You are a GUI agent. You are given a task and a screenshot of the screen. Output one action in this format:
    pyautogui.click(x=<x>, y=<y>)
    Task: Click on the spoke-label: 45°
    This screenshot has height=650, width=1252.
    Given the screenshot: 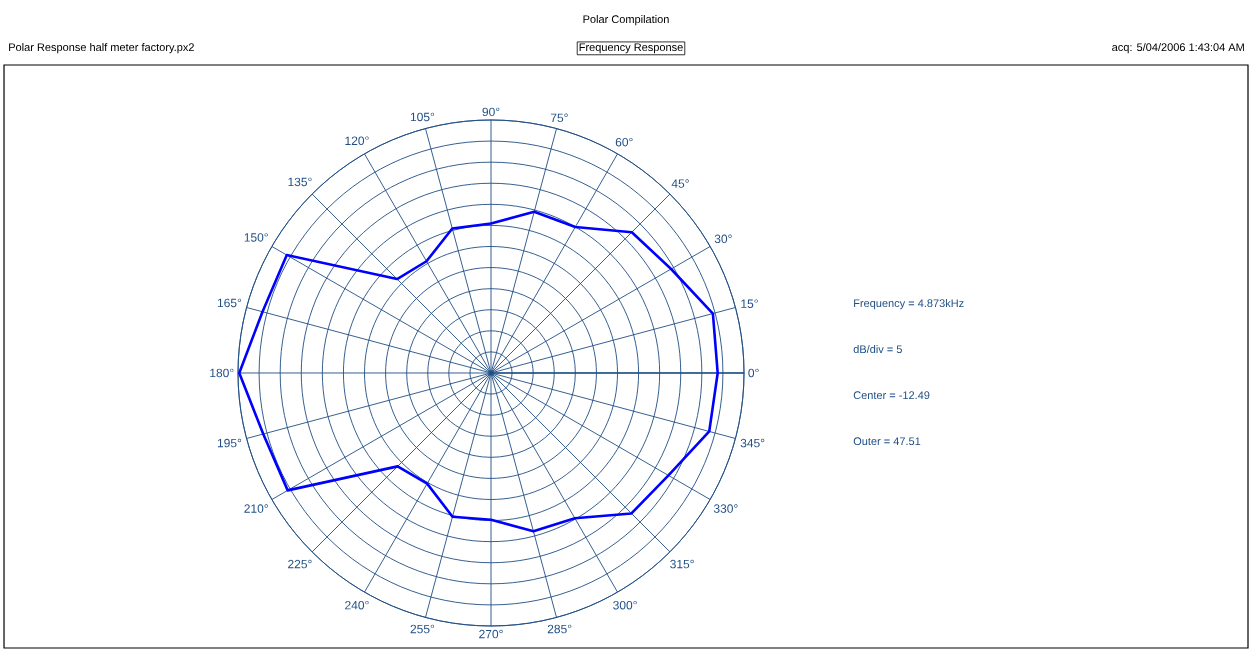 What is the action you would take?
    pyautogui.click(x=680, y=183)
    